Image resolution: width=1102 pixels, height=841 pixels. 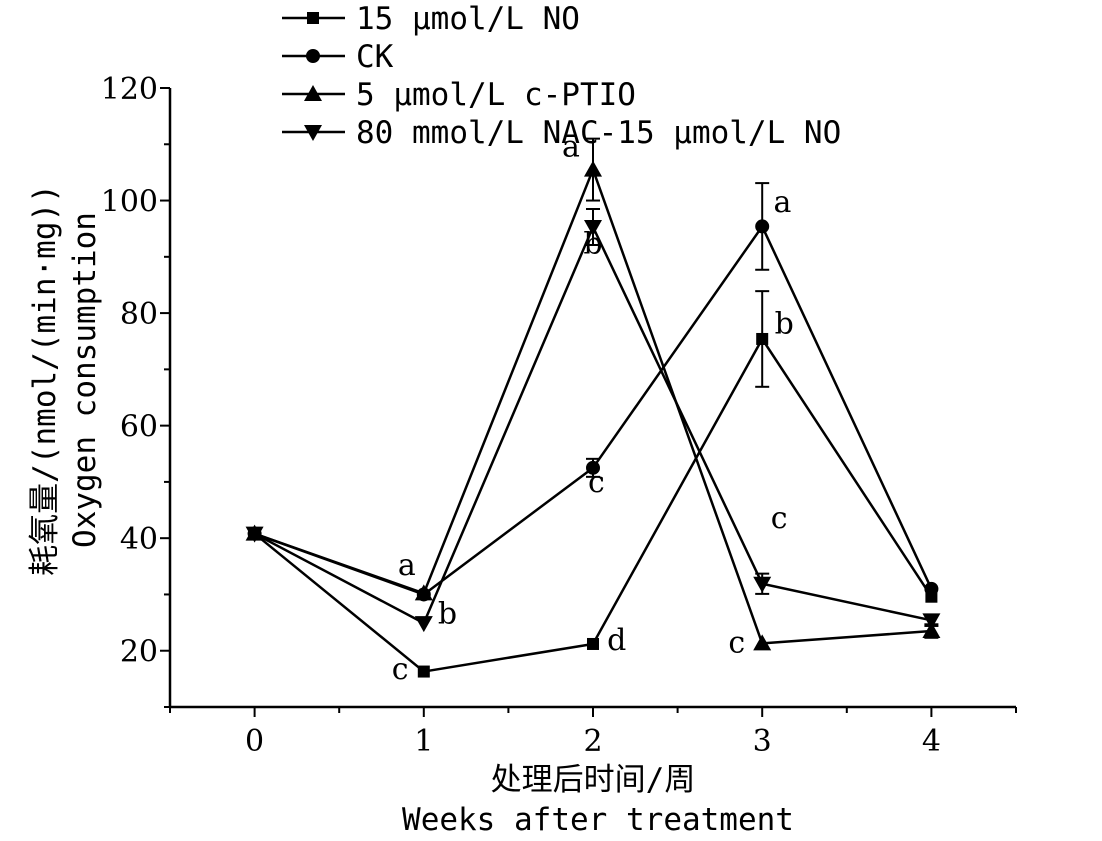 What do you see at coordinates (593, 780) in the screenshot?
I see `x-axis-title-cn: 处理后时间/周` at bounding box center [593, 780].